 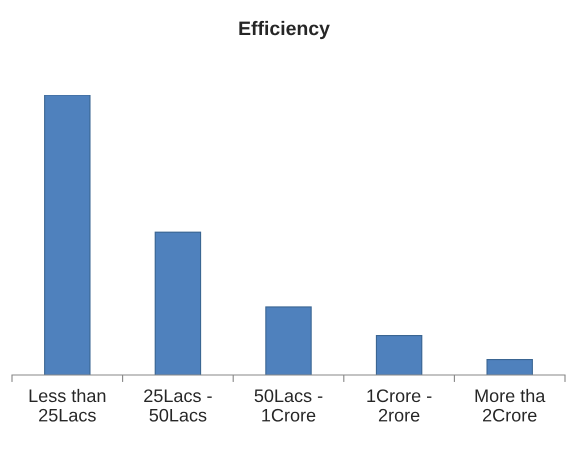 What do you see at coordinates (178, 405) in the screenshot?
I see `x-tick-label: 25Lacs - 50Lacs` at bounding box center [178, 405].